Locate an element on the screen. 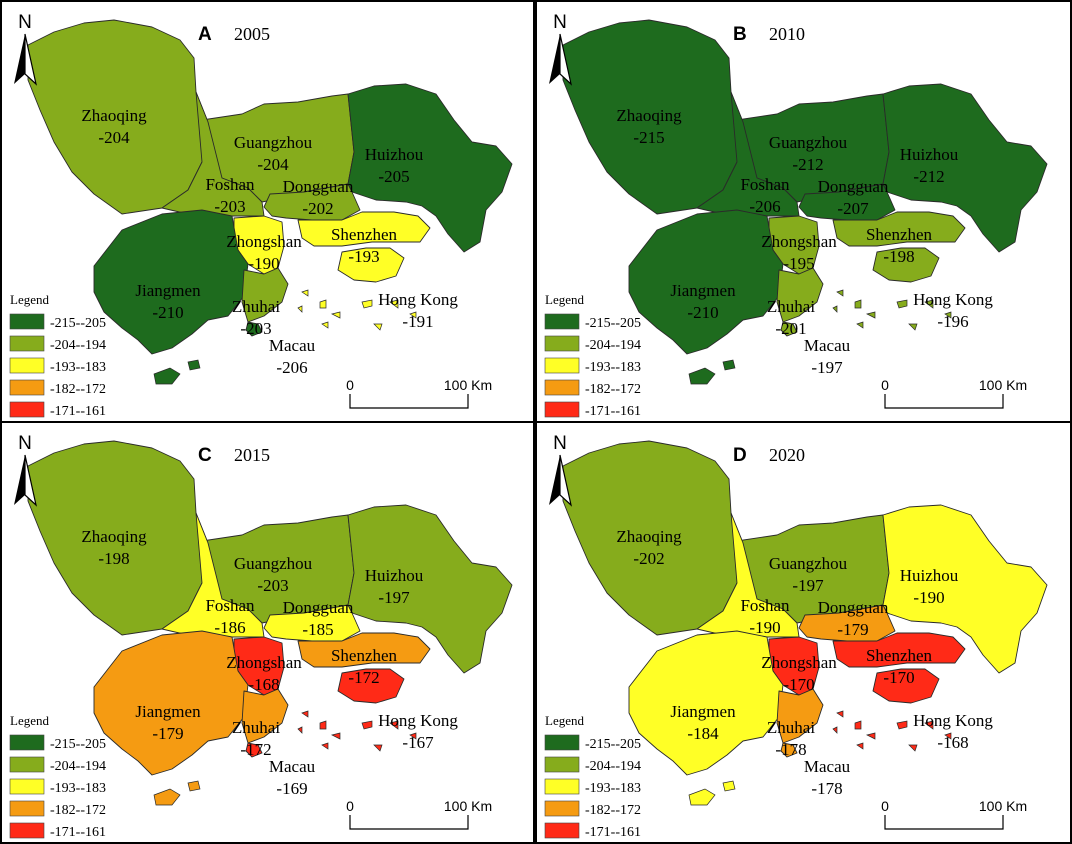 The image size is (1072, 844). legend-title: Legend is located at coordinates (564, 720).